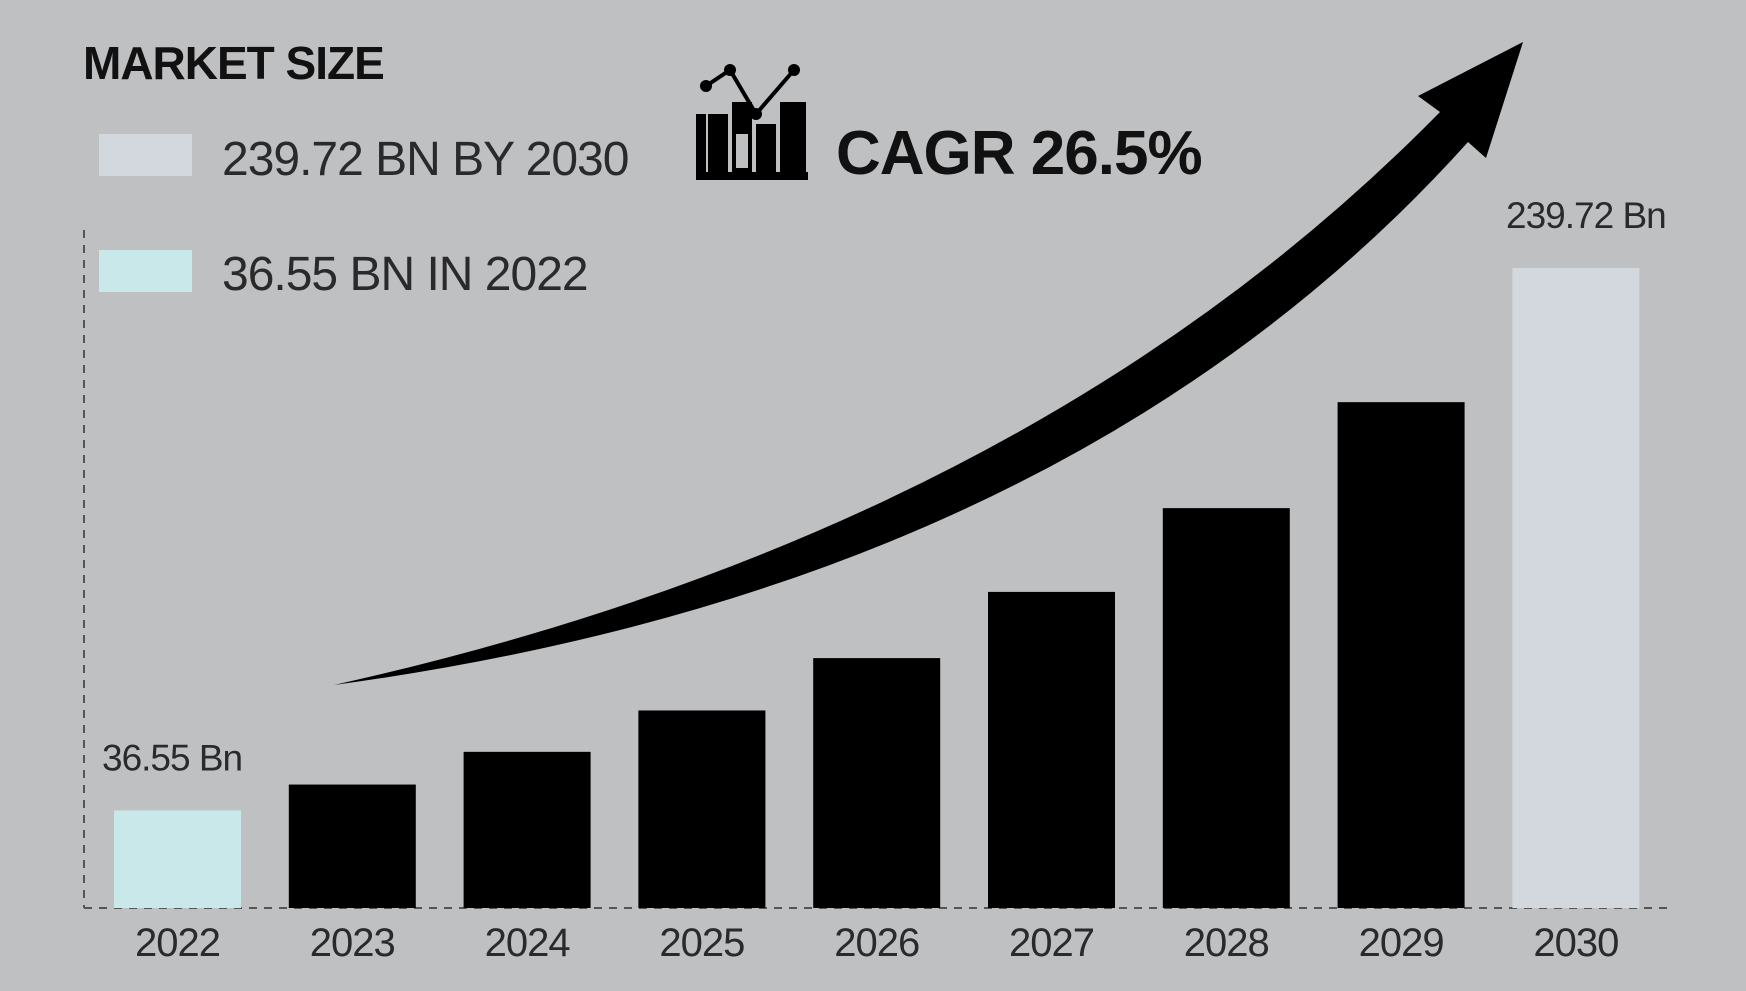 This screenshot has width=1746, height=991. What do you see at coordinates (172, 757) in the screenshot?
I see `data-label: 36.55 Bn` at bounding box center [172, 757].